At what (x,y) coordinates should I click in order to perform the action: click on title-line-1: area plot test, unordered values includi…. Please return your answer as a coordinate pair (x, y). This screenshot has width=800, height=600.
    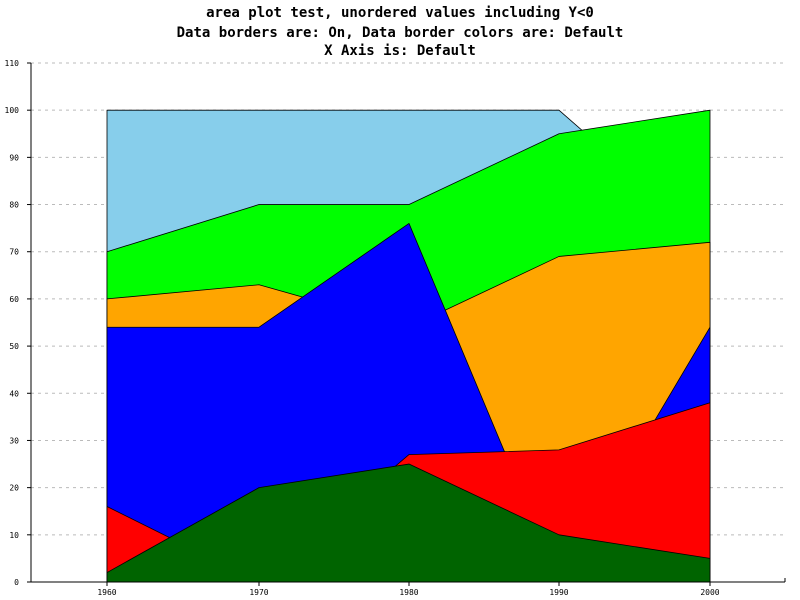
    Looking at the image, I should click on (400, 13).